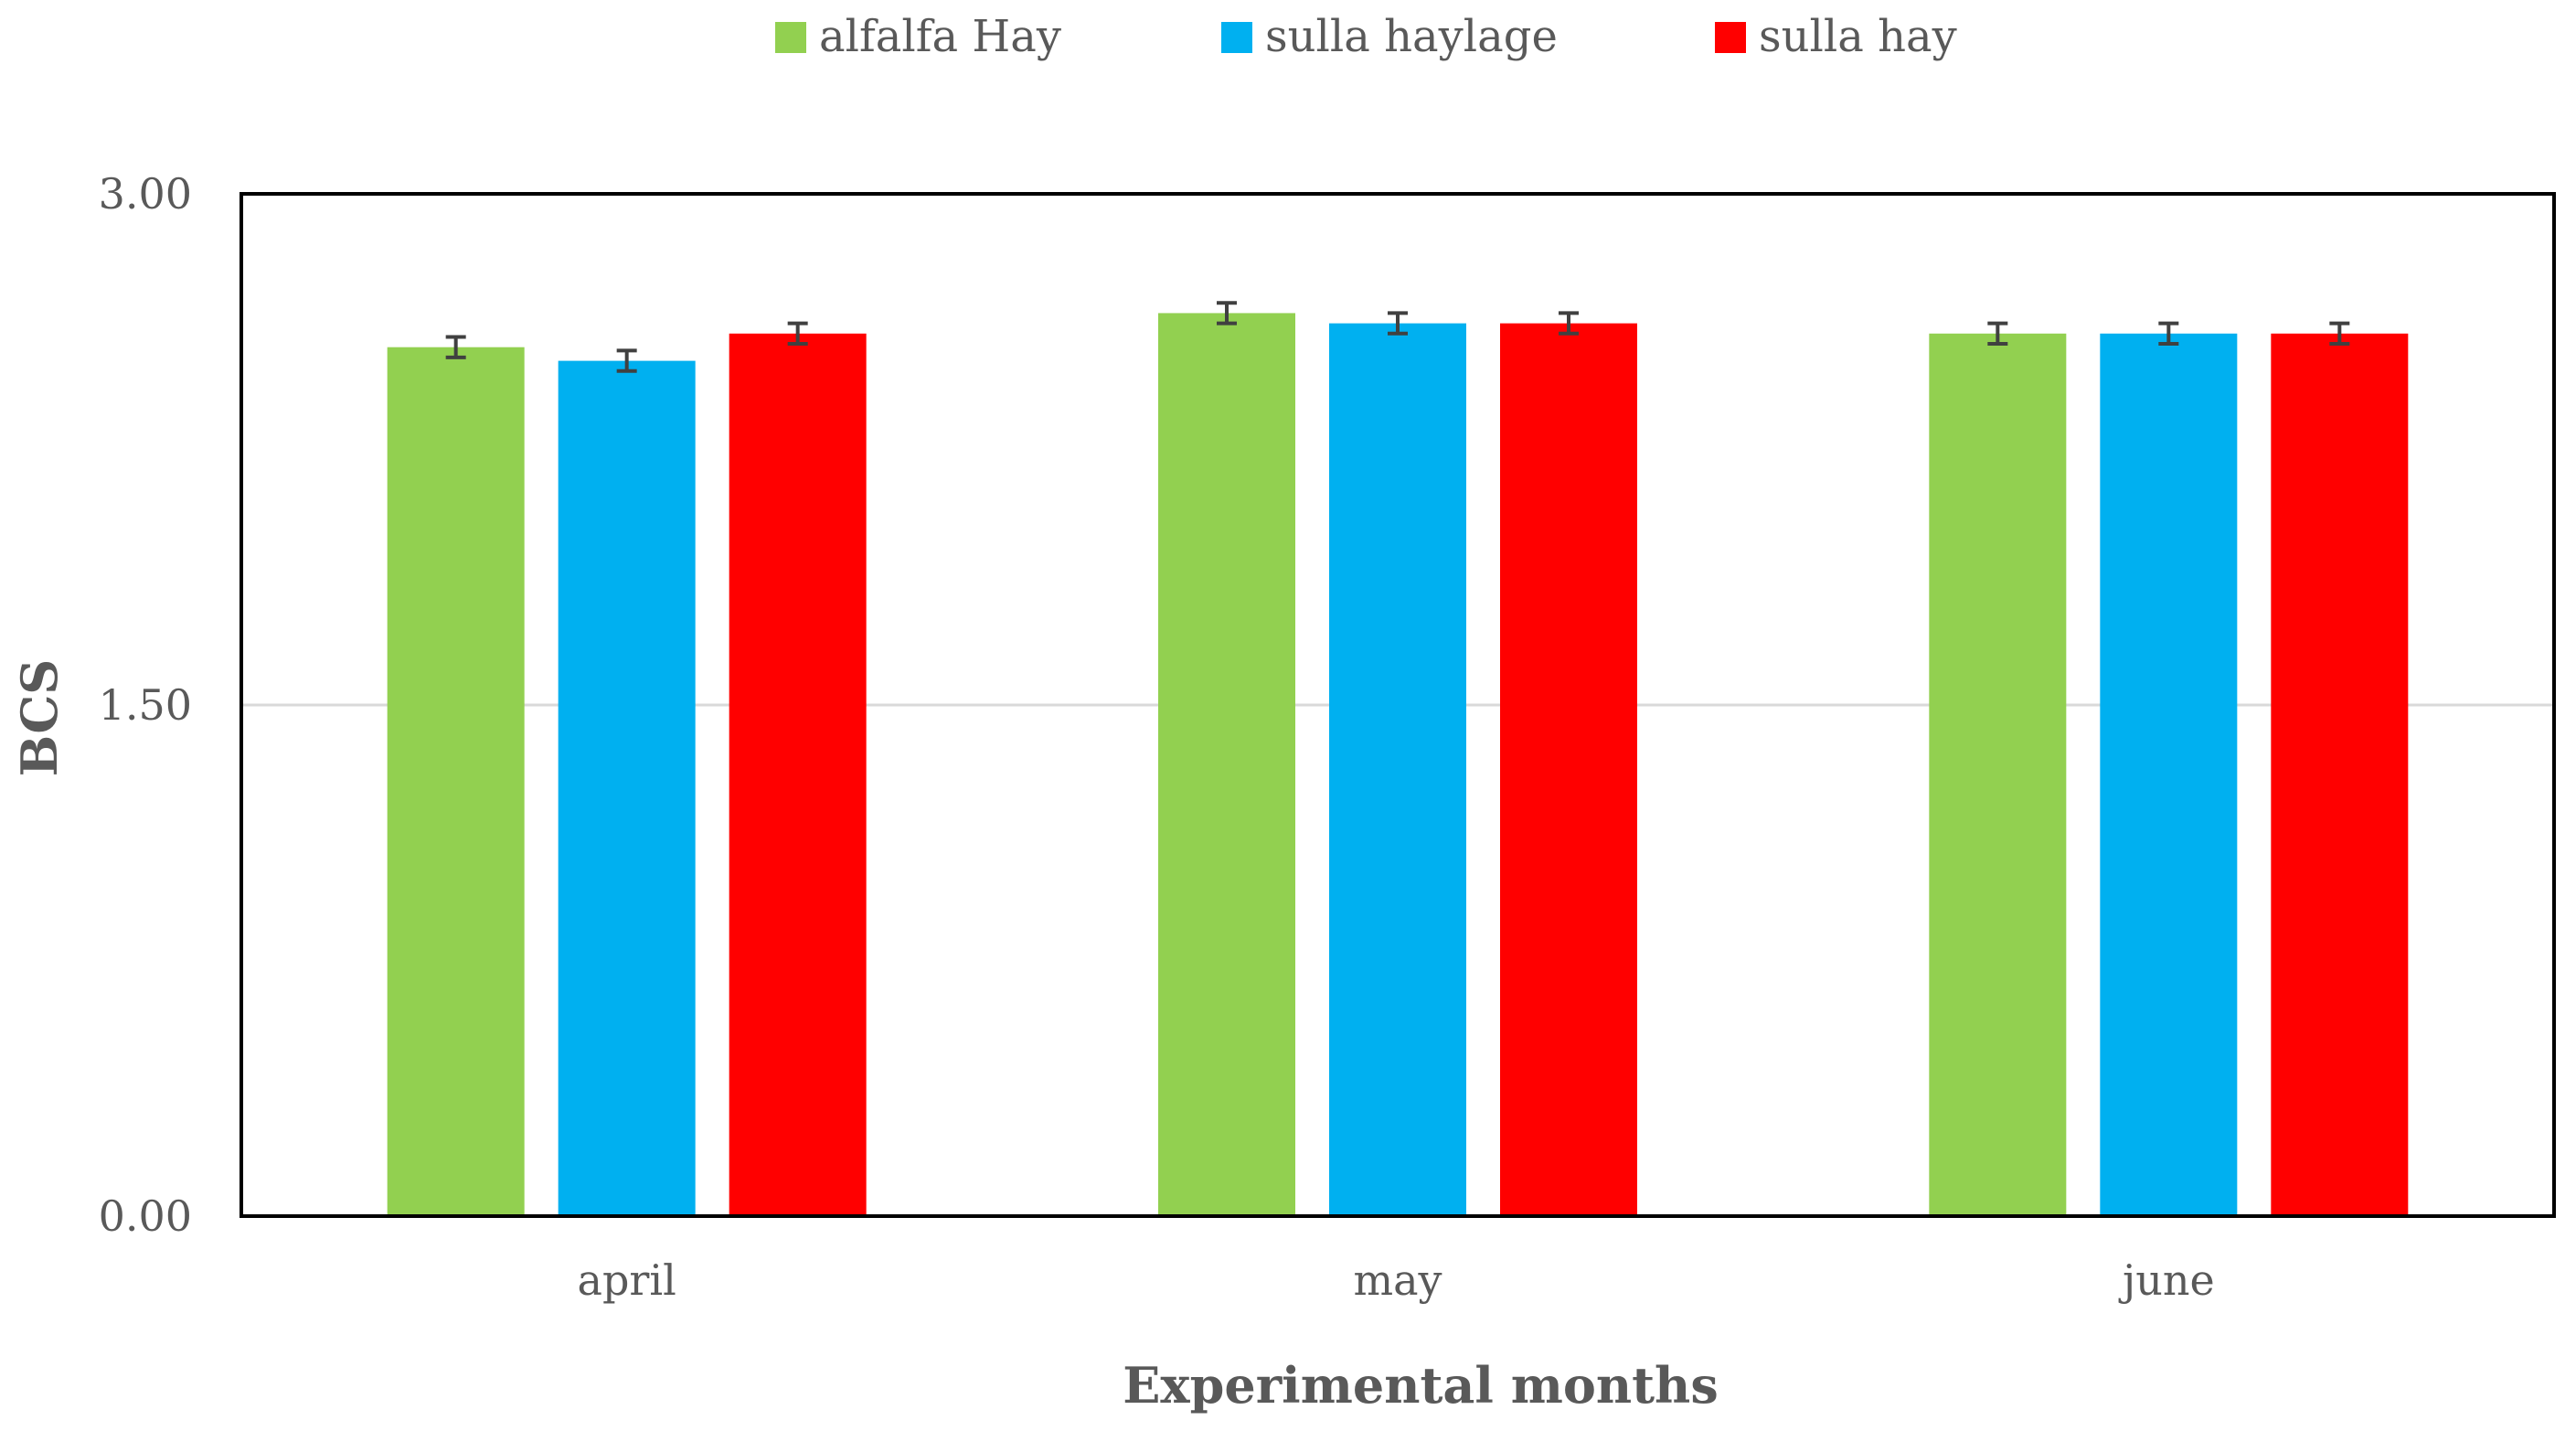 Image resolution: width=2576 pixels, height=1431 pixels. I want to click on y-tick-label: 1.50, so click(145, 705).